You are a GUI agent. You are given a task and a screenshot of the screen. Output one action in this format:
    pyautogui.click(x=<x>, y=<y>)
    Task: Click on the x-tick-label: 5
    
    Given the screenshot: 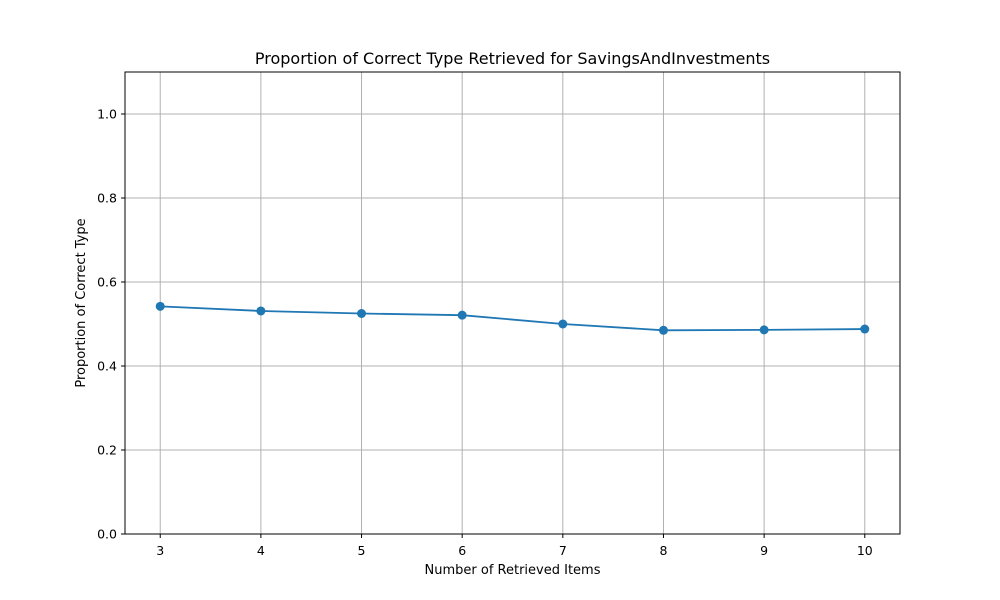 What is the action you would take?
    pyautogui.click(x=362, y=550)
    